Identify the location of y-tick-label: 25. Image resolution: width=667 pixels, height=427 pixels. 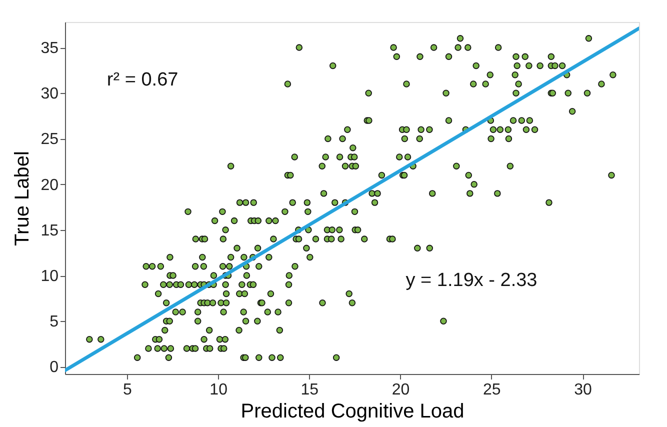
(49, 139).